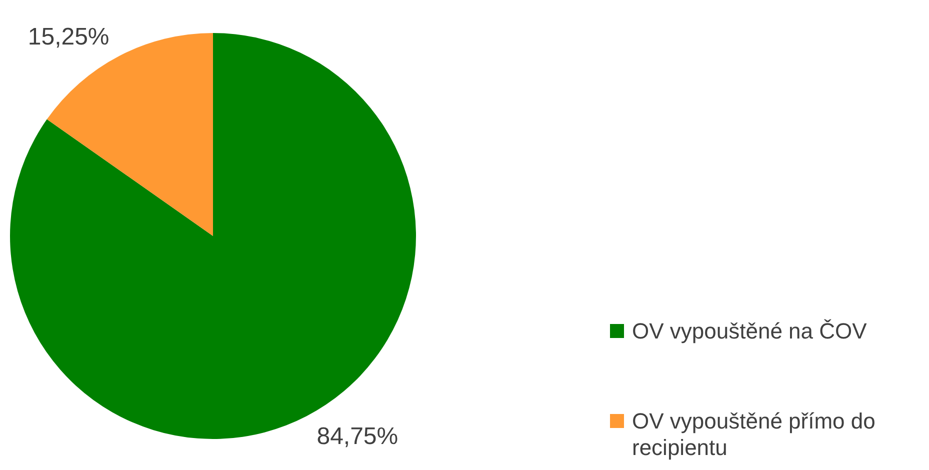 The width and height of the screenshot is (929, 470). Describe the element at coordinates (69, 37) in the screenshot. I see `data-label: 15,25%` at that location.